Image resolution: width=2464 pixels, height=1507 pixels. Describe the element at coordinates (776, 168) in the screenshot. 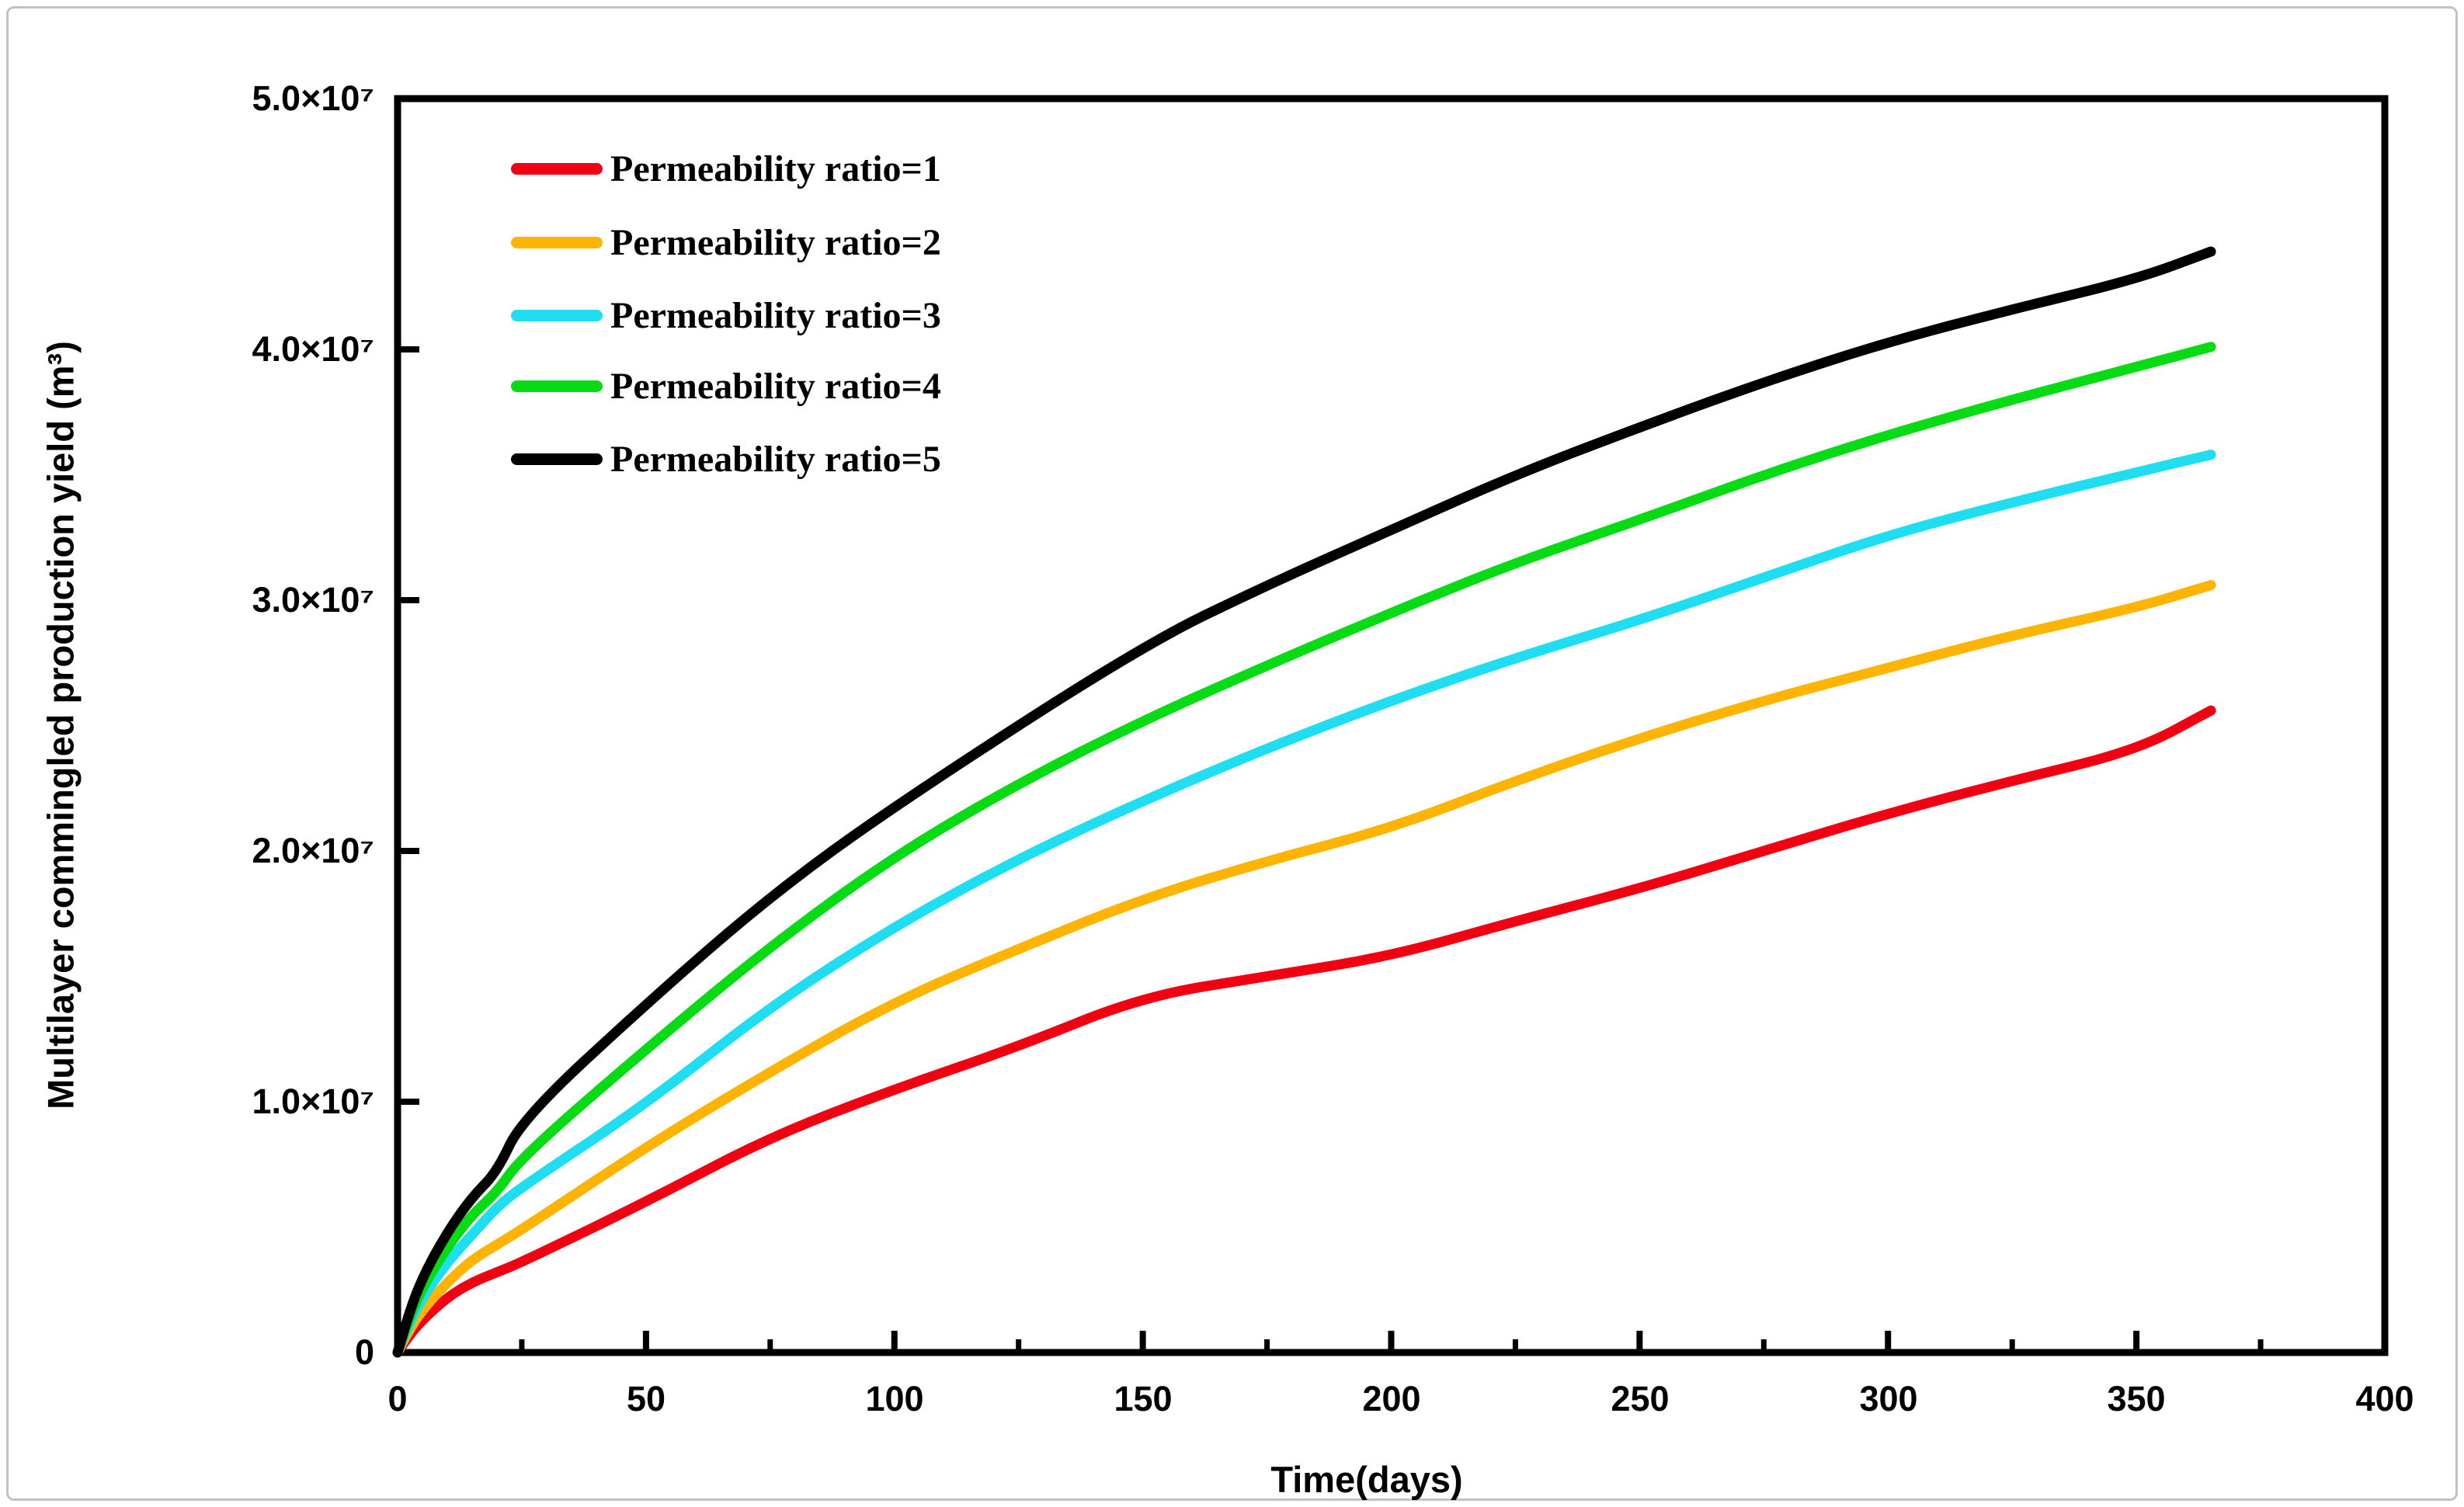

I see `legend-label: Permeability ratio=1` at that location.